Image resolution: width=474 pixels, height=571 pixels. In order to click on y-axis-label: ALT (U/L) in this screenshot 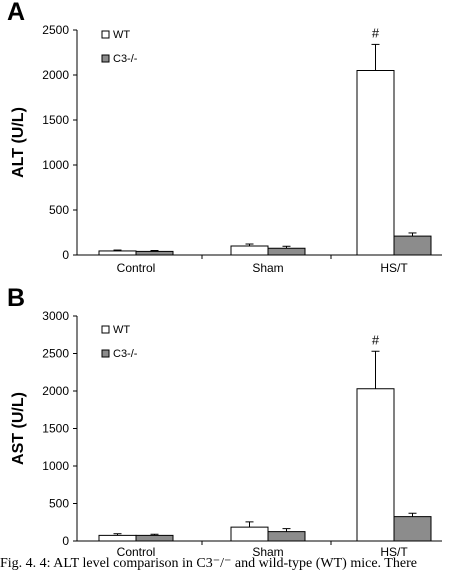, I will do `click(18, 142)`.